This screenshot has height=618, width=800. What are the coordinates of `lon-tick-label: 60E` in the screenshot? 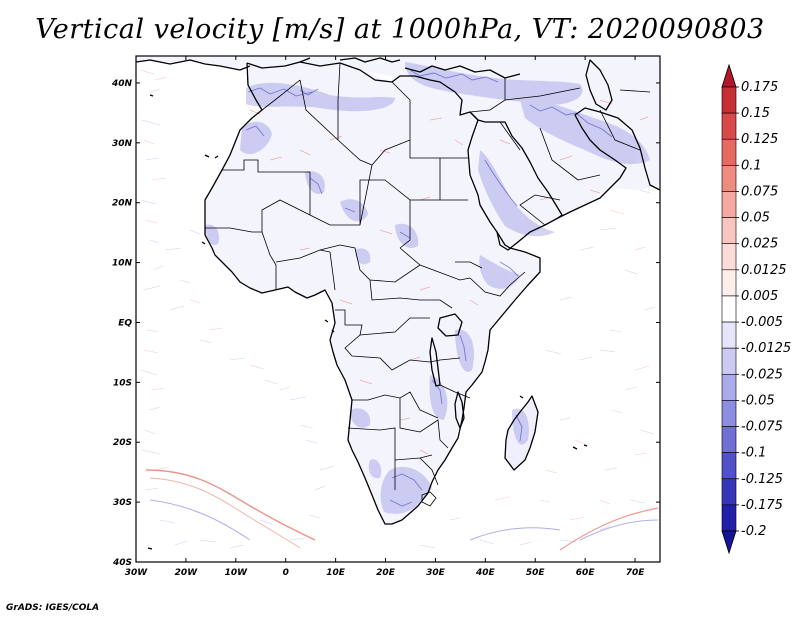 It's located at (586, 573).